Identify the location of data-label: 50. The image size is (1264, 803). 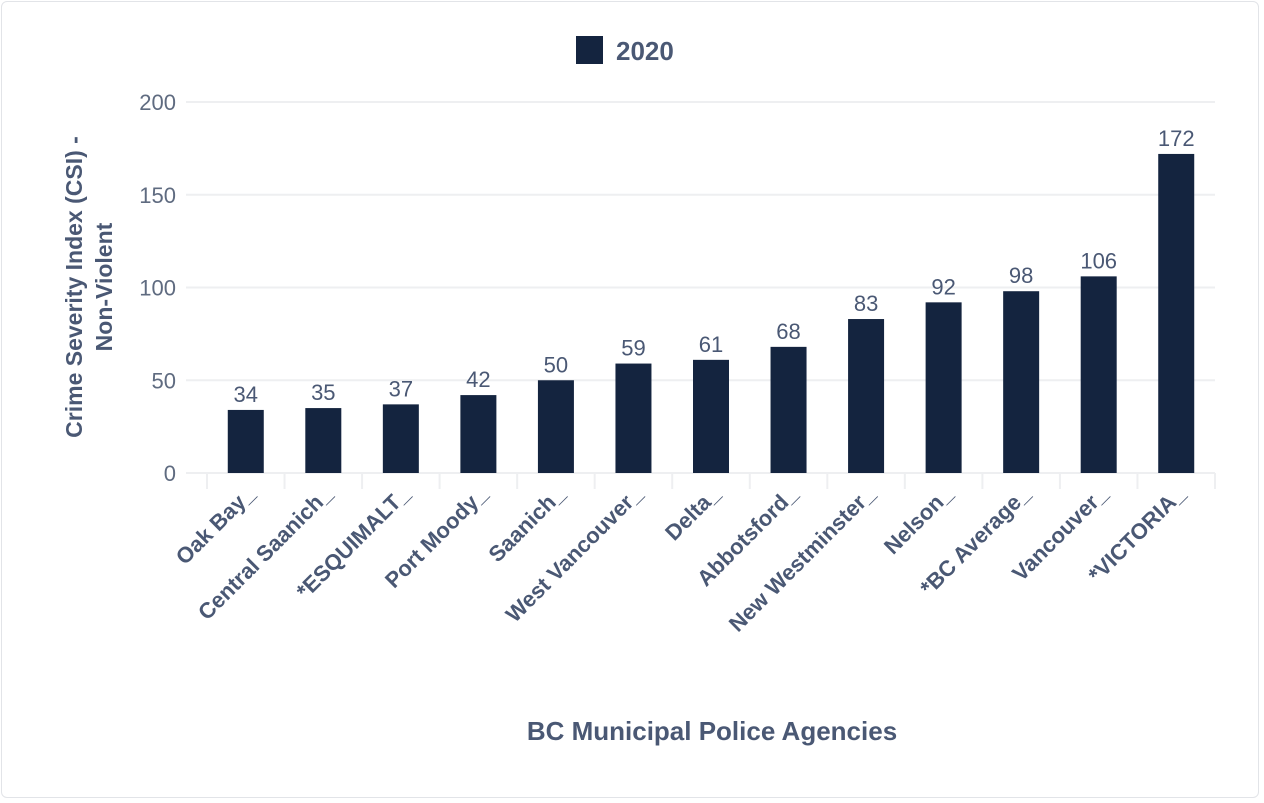
(556, 364).